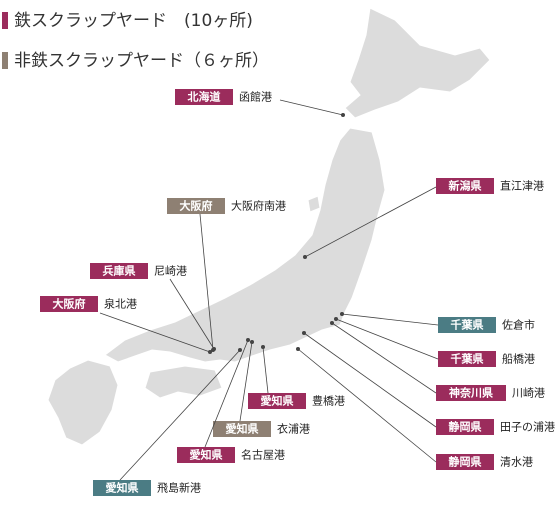 The width and height of the screenshot is (558, 505). What do you see at coordinates (255, 97) in the screenshot?
I see `port-label: 函館港` at bounding box center [255, 97].